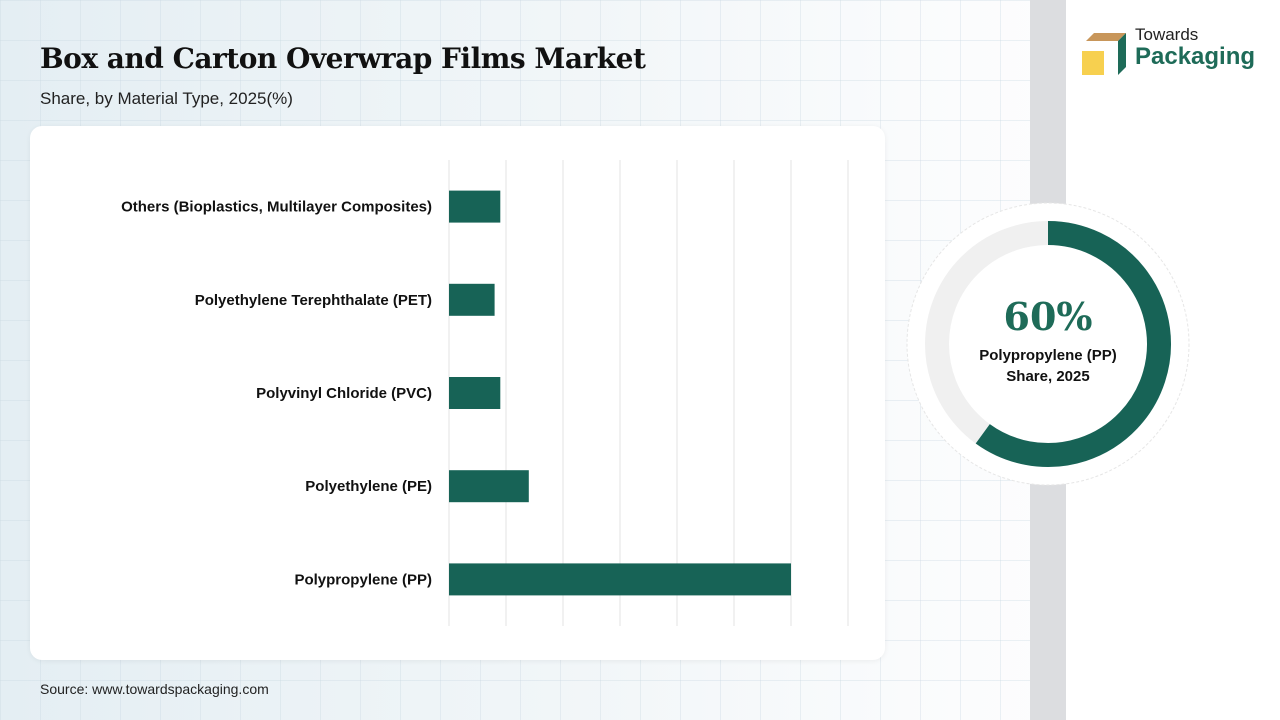 This screenshot has height=720, width=1280. What do you see at coordinates (1073, 344) in the screenshot?
I see `donut-segment-pp` at bounding box center [1073, 344].